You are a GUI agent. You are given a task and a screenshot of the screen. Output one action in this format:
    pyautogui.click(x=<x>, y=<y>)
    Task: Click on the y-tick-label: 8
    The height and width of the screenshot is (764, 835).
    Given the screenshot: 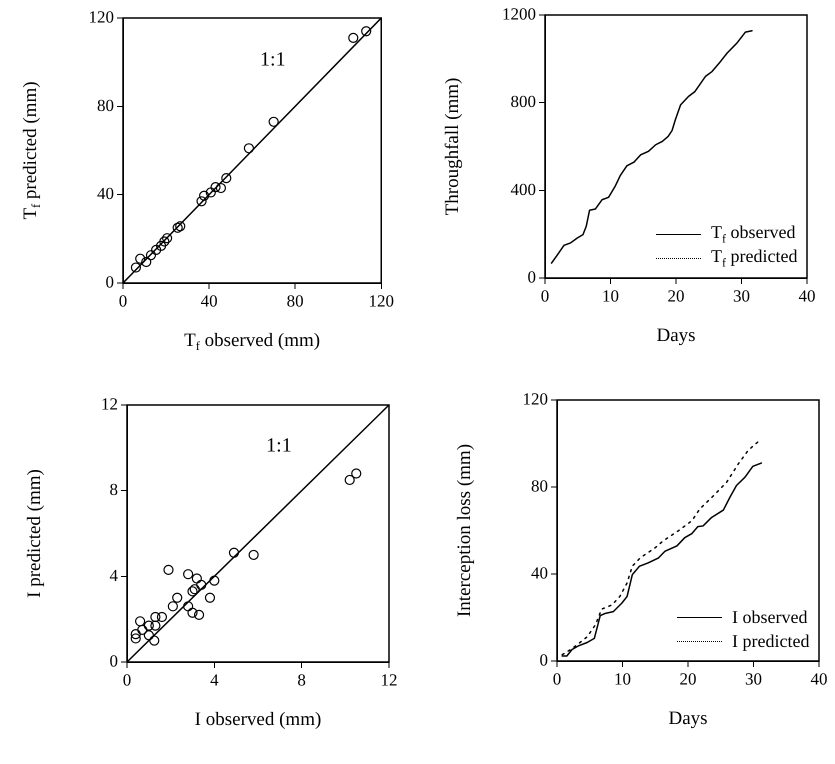 What is the action you would take?
    pyautogui.click(x=114, y=490)
    